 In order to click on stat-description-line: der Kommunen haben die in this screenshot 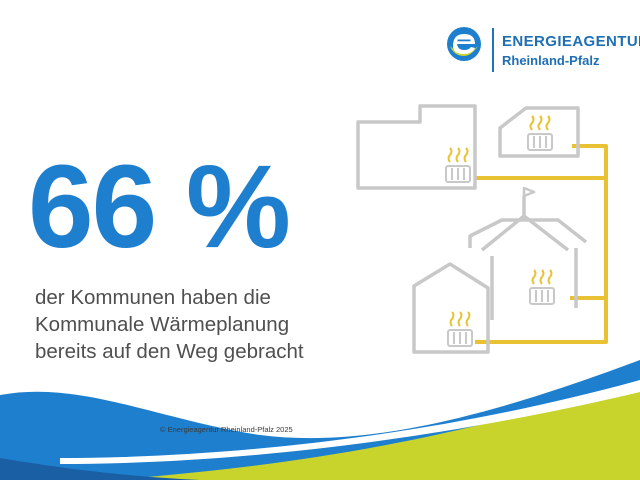, I will do `click(153, 297)`.